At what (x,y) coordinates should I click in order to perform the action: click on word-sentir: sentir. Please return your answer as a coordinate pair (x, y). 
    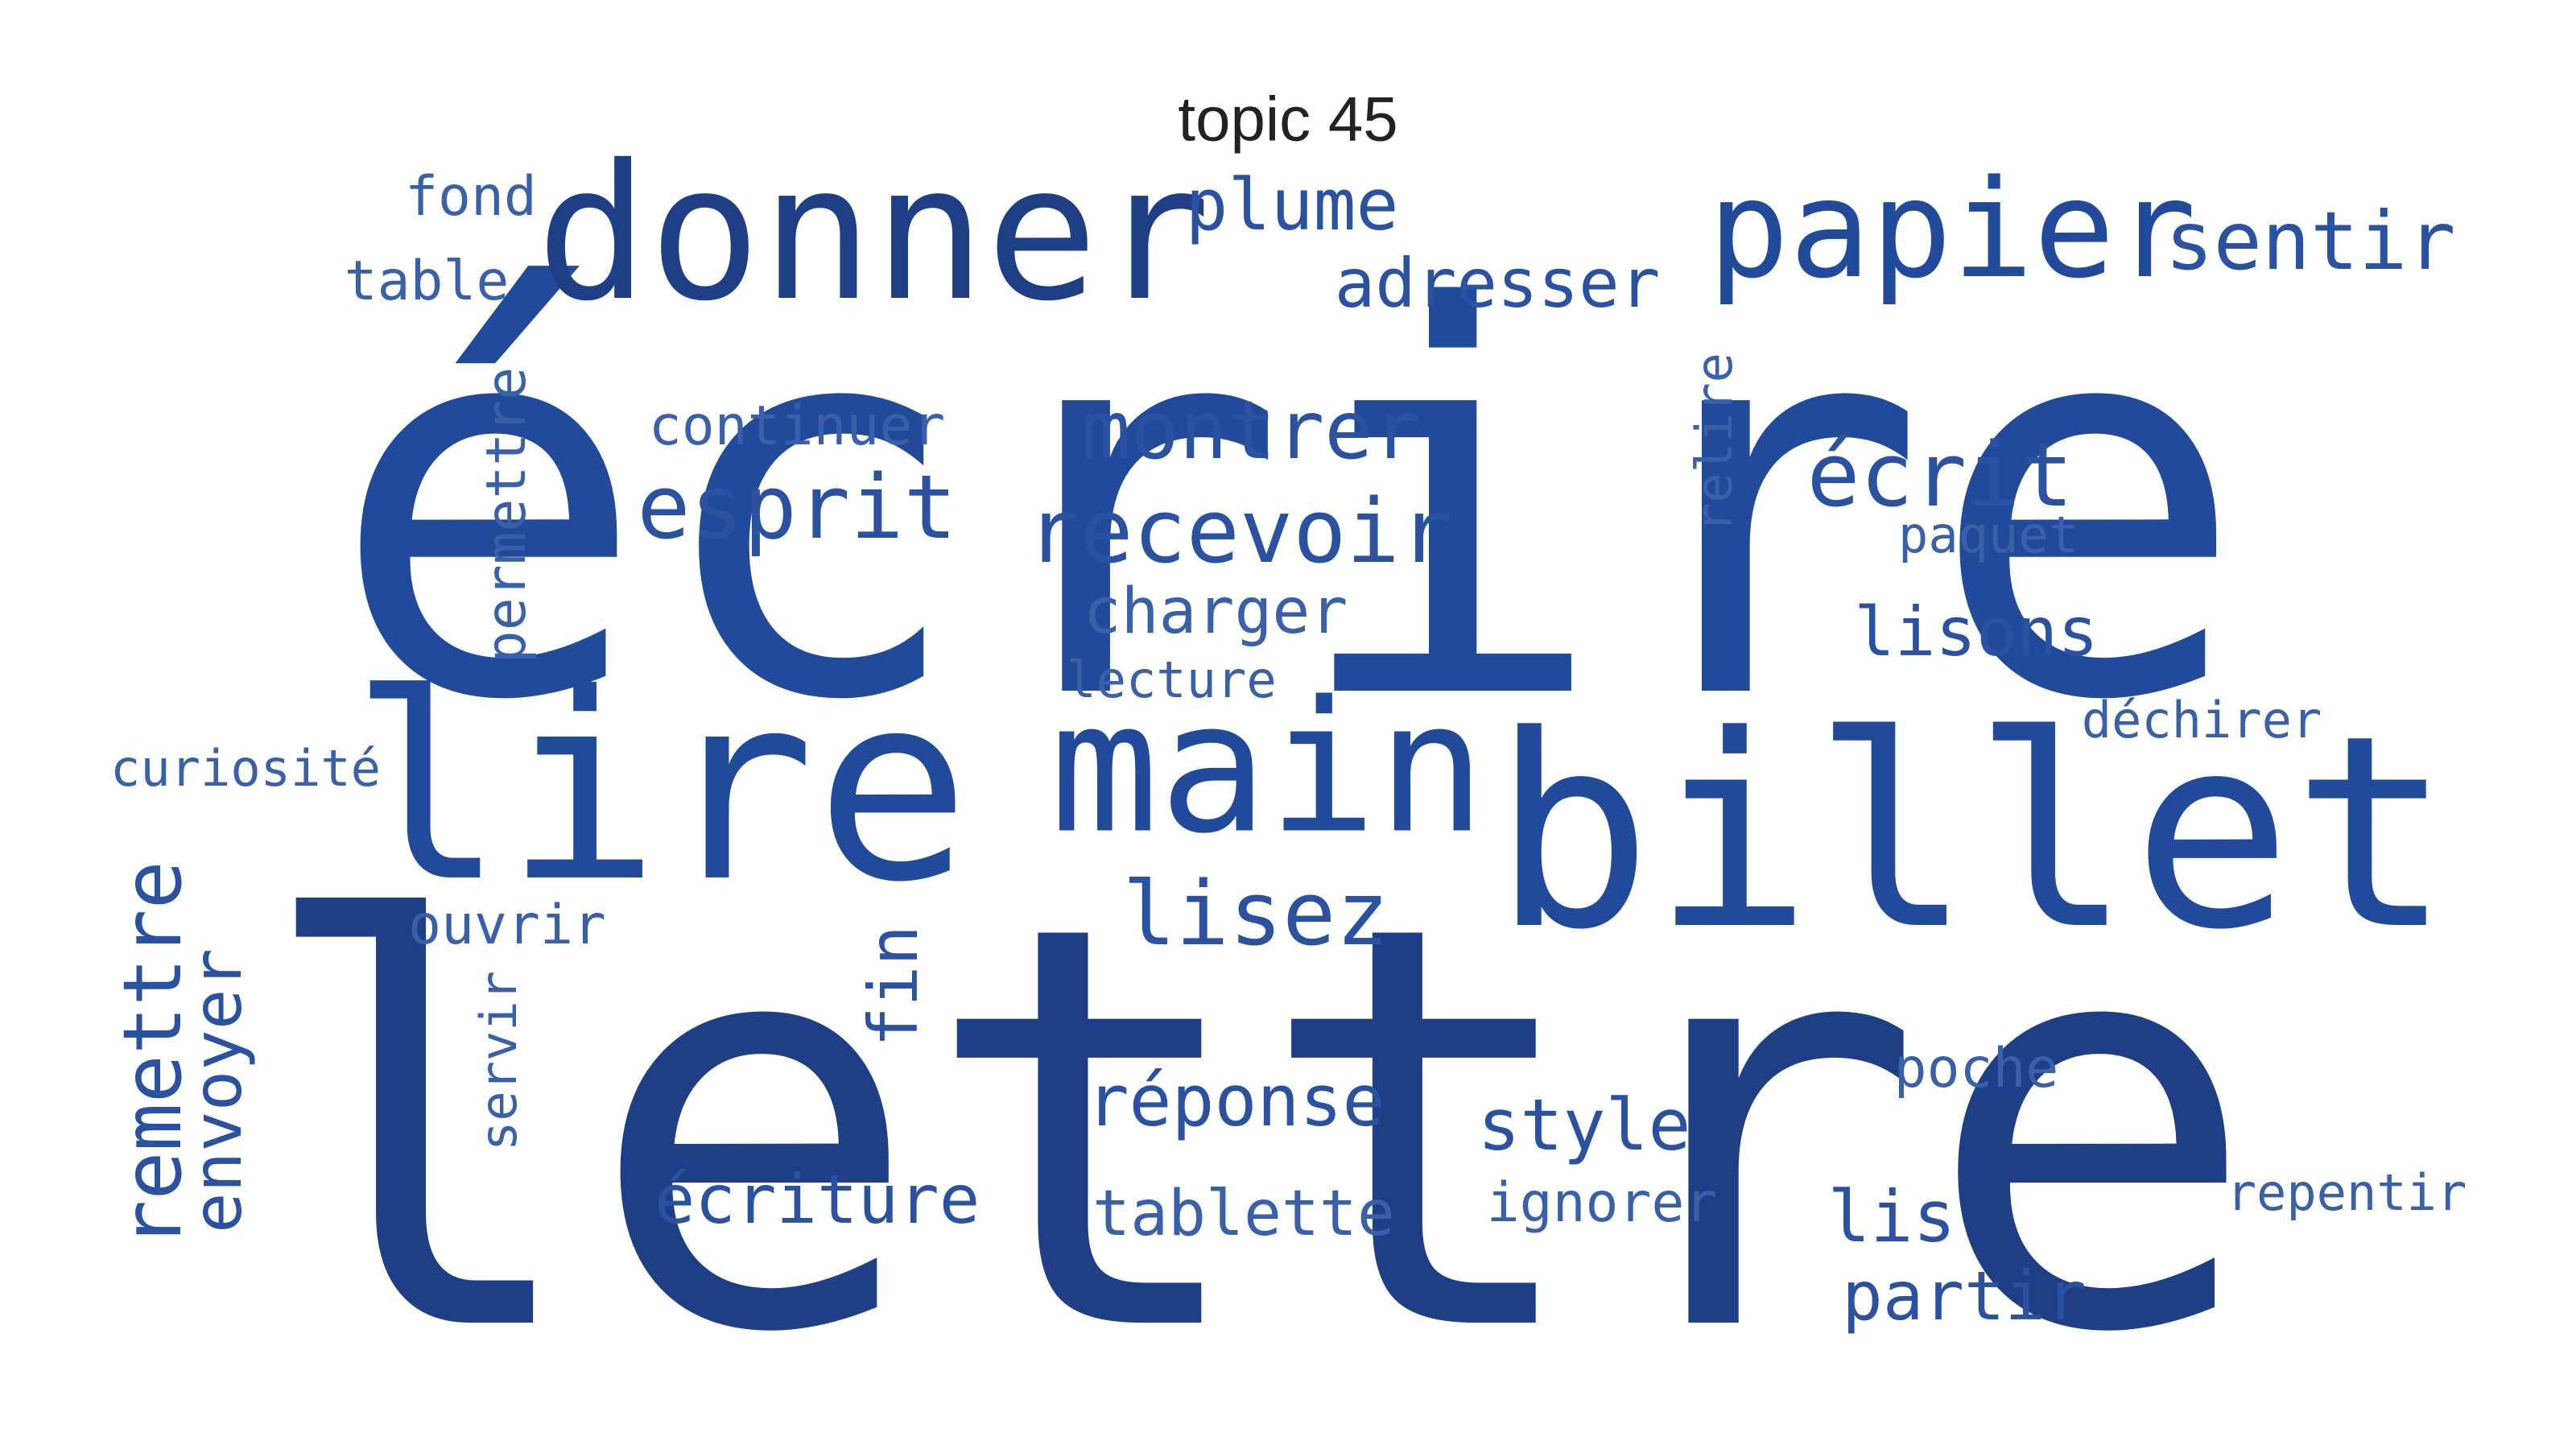
    Looking at the image, I should click on (2310, 241).